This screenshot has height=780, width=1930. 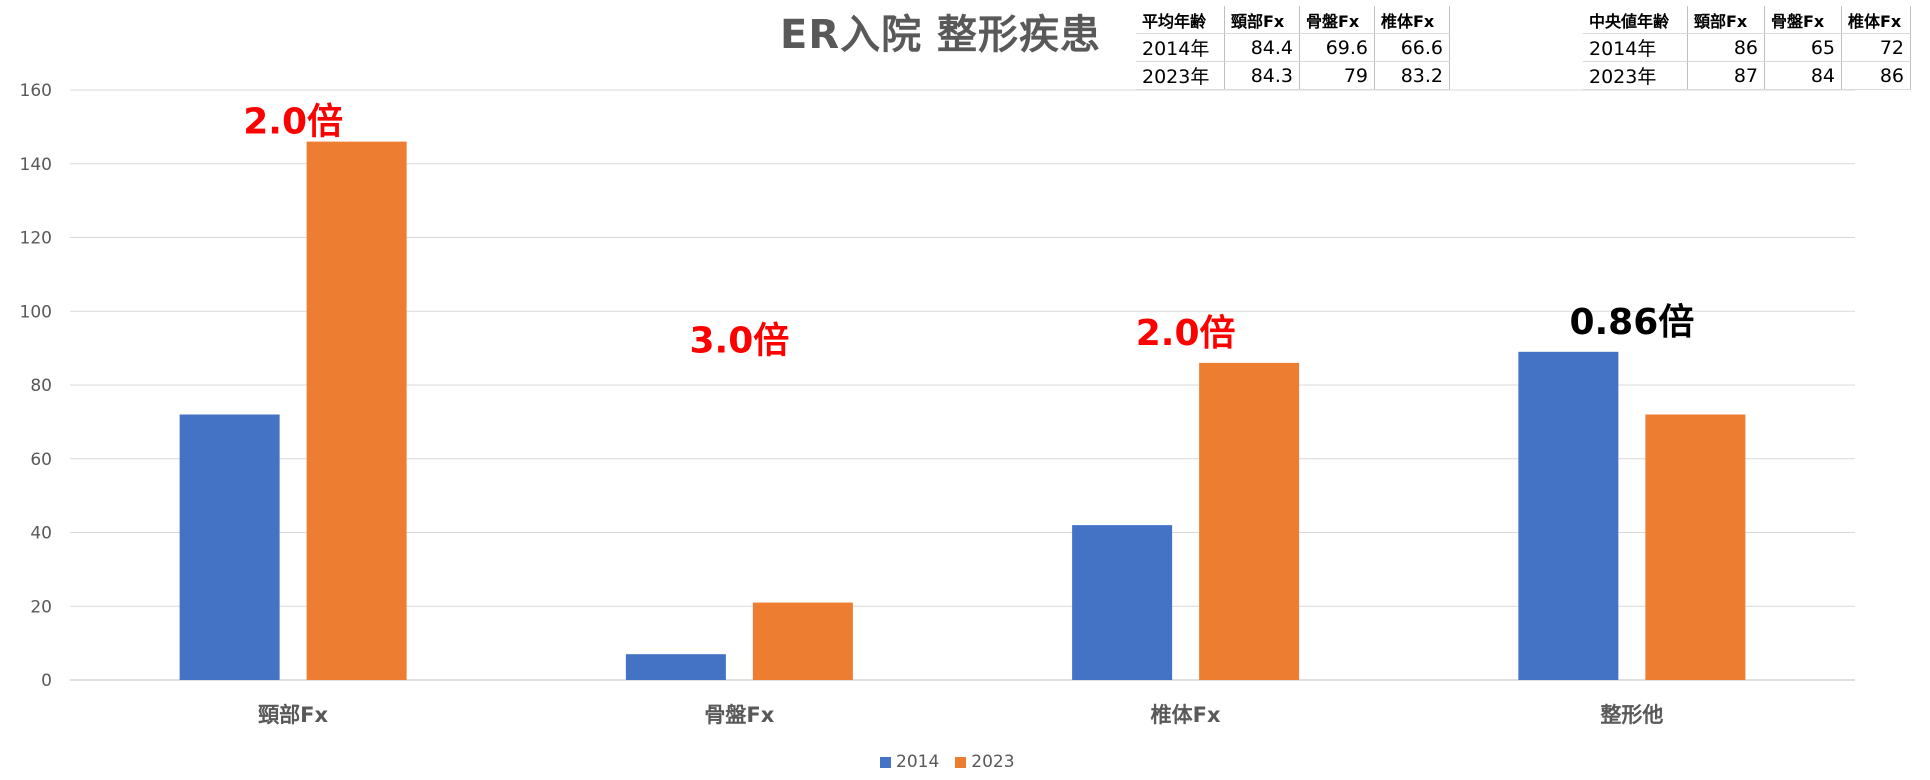 I want to click on table-cell: 84.4, so click(x=1262, y=47).